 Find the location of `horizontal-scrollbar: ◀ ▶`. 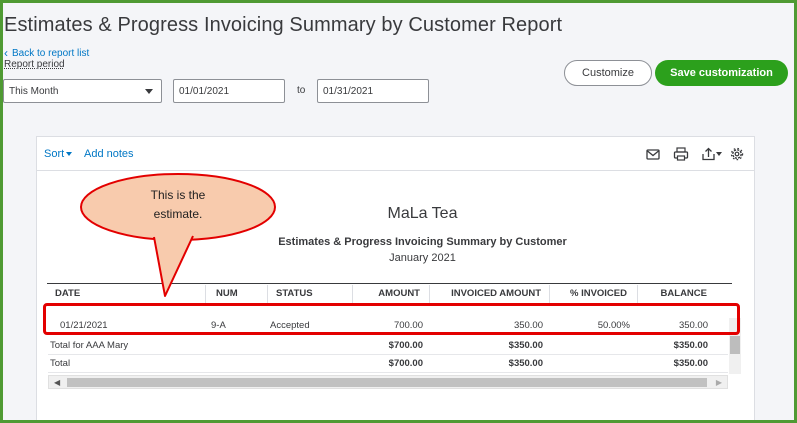

horizontal-scrollbar: ◀ ▶ is located at coordinates (388, 382).